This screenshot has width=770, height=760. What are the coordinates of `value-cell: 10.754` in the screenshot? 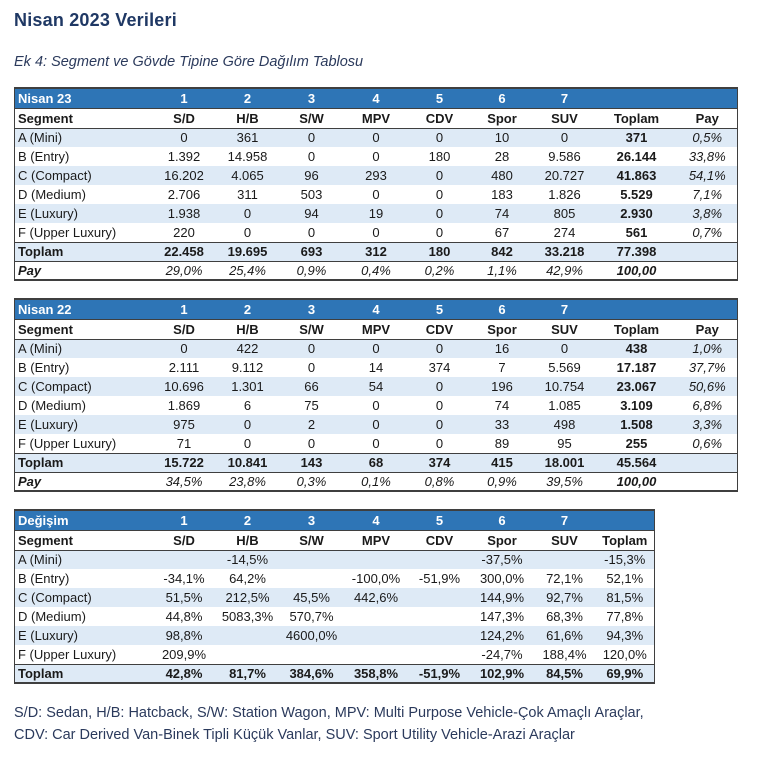 It's located at (564, 386).